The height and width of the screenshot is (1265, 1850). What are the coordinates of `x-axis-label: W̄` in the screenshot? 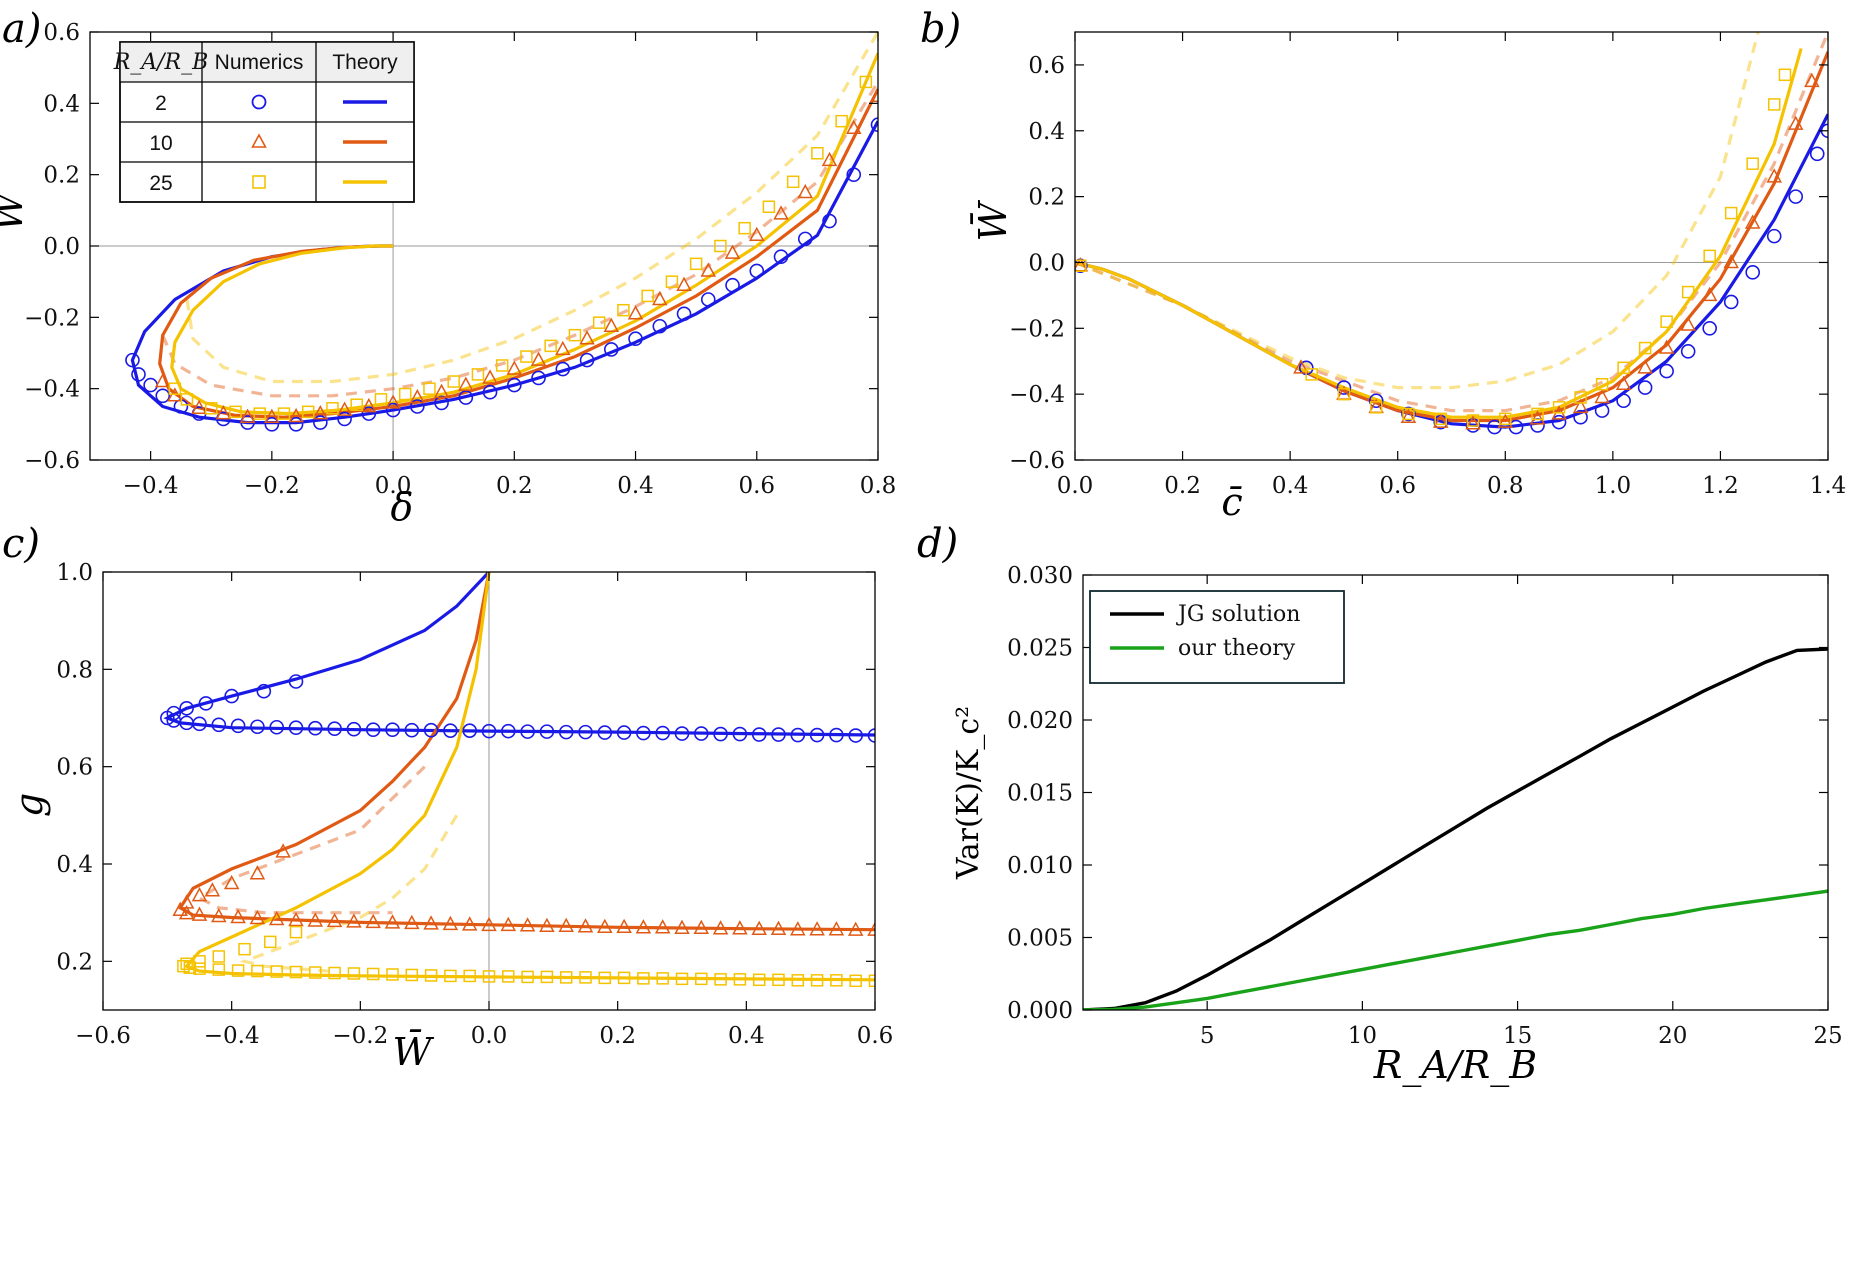 It's located at (413, 1052).